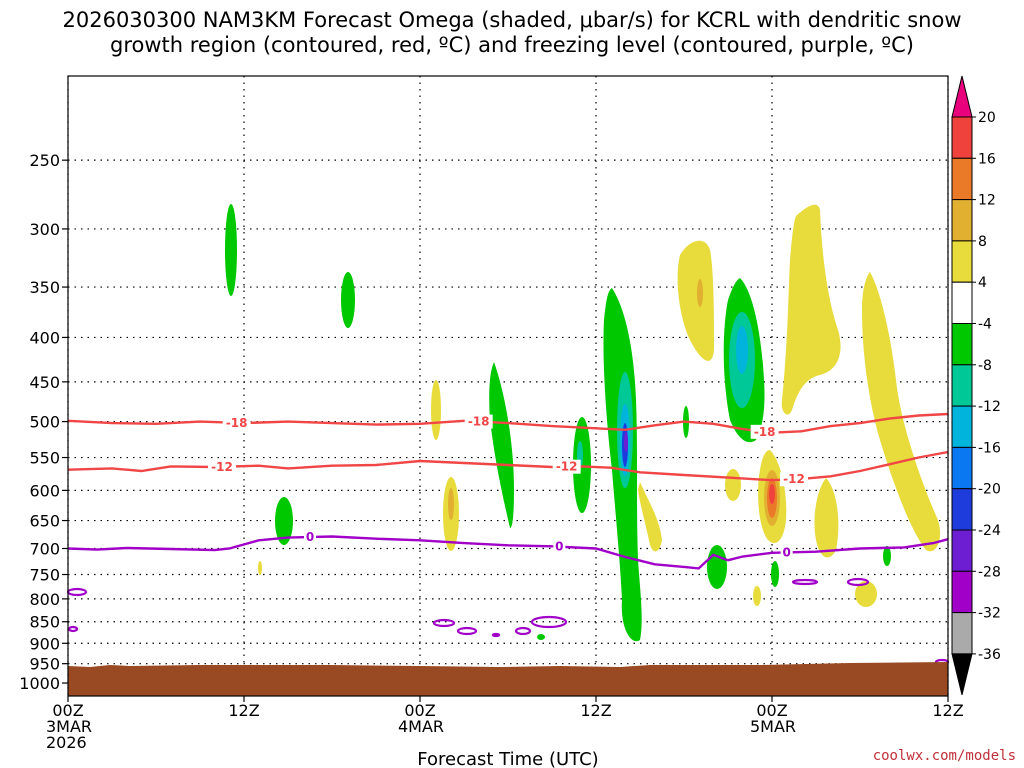 The height and width of the screenshot is (768, 1024). I want to click on freezing-level-pockets, so click(508, 621).